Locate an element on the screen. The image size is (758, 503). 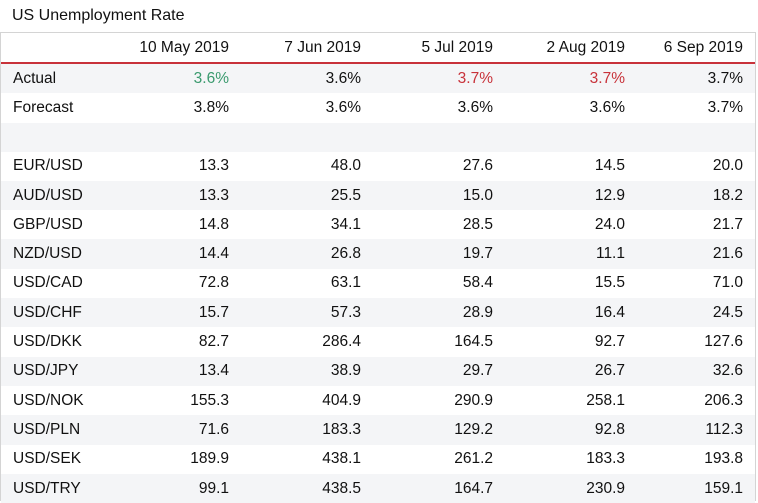
pair-value: 15.0 is located at coordinates (477, 195).